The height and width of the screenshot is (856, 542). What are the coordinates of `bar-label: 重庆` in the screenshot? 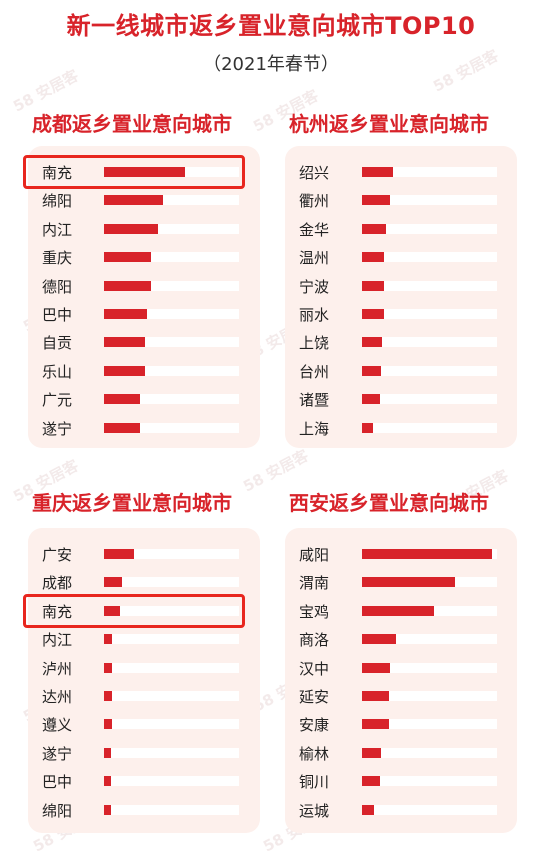 It's located at (57, 258).